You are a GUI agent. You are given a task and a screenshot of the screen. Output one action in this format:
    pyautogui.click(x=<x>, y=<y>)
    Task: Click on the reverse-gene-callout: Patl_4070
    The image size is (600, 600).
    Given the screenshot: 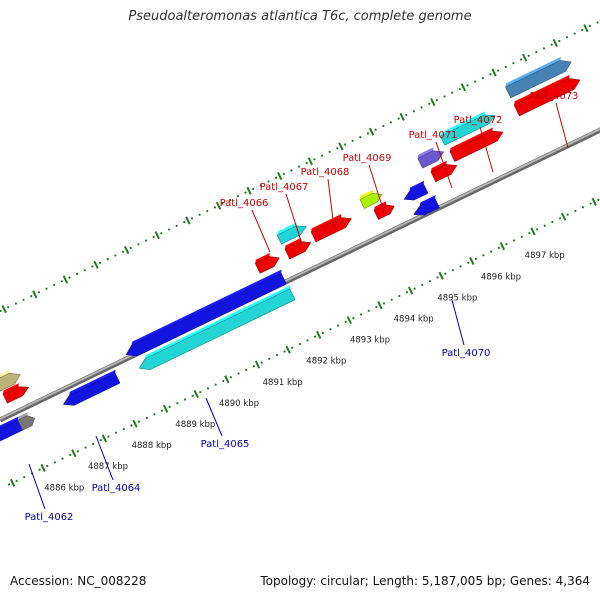 What is the action you would take?
    pyautogui.click(x=466, y=329)
    